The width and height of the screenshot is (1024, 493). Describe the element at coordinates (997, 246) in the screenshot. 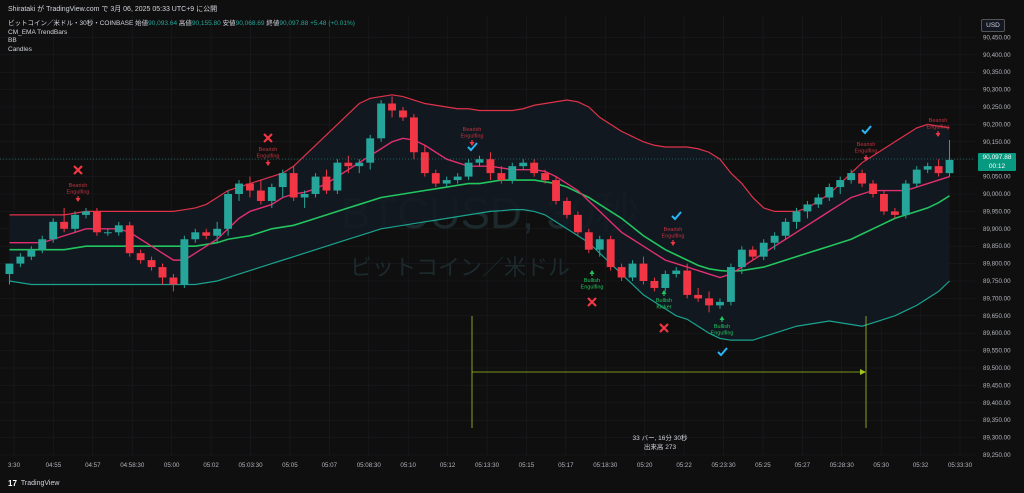

I see `price-tick-label: 89,850.00` at that location.